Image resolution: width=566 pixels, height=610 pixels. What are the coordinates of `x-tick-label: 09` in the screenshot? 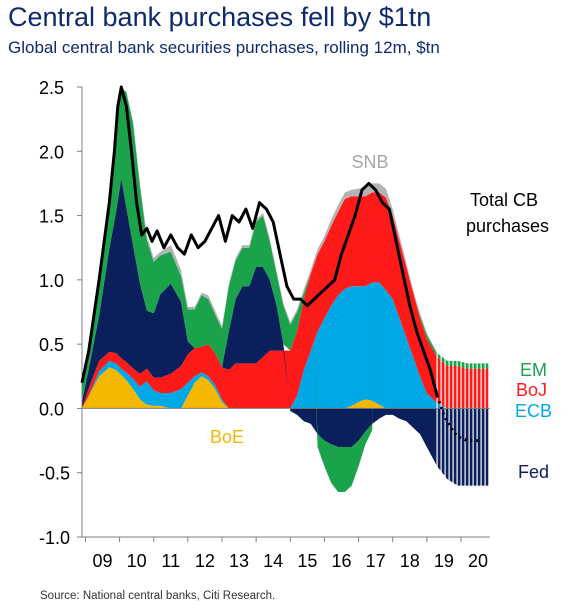 It's located at (102, 561).